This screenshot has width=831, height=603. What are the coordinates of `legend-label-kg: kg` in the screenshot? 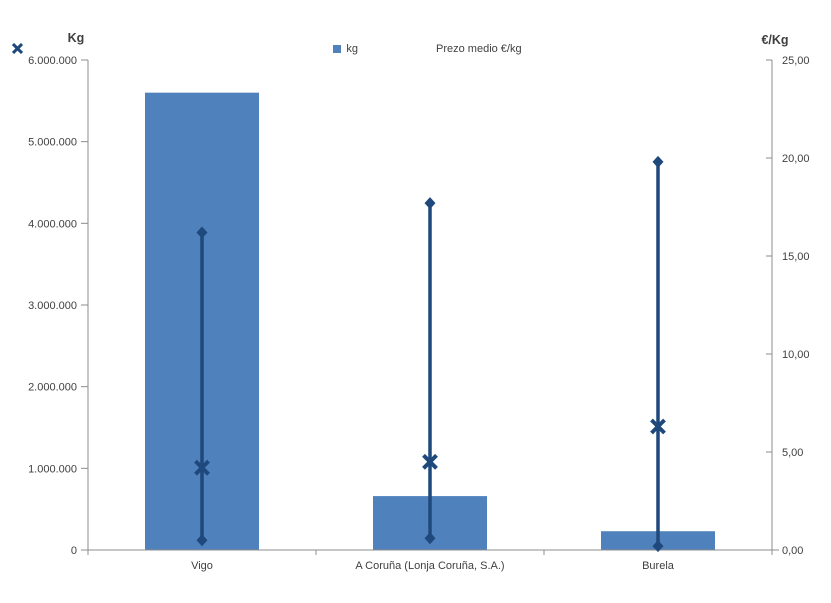 It's located at (352, 49).